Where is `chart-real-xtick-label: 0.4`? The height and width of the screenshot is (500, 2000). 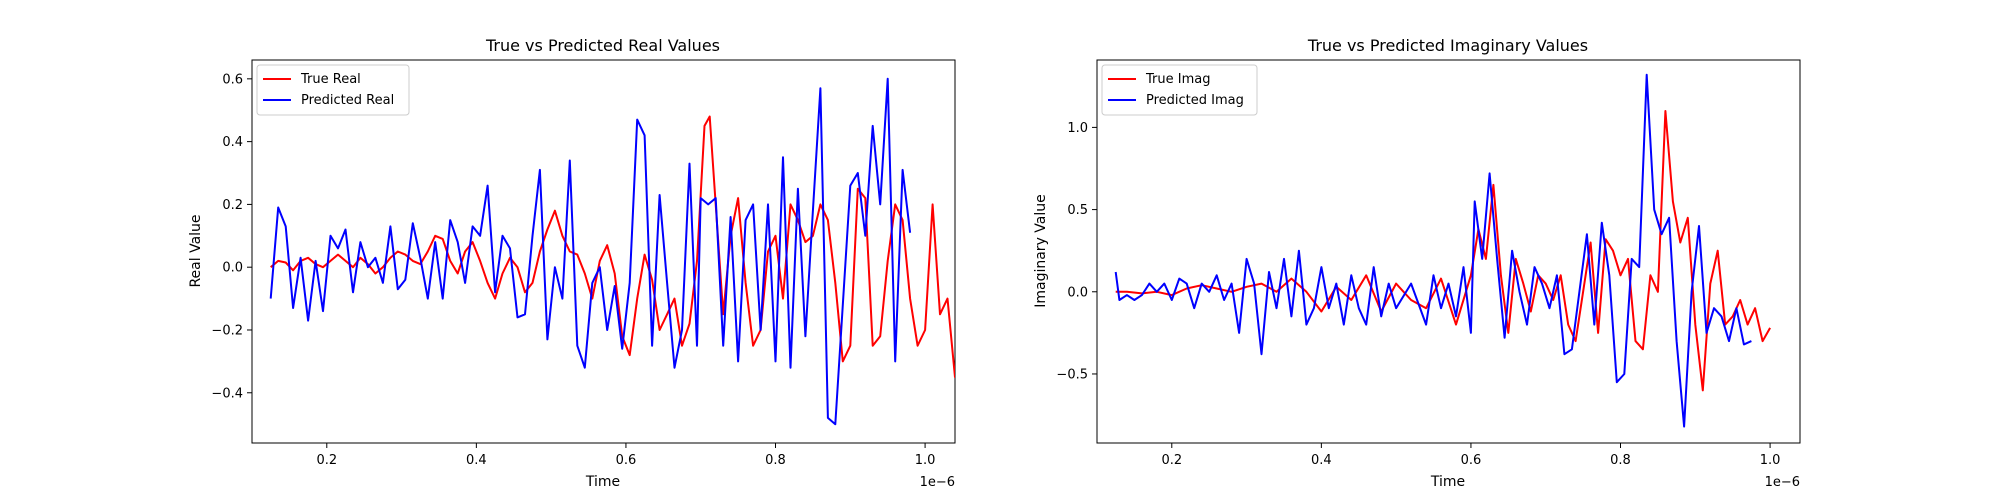
chart-real-xtick-label: 0.4 is located at coordinates (476, 460).